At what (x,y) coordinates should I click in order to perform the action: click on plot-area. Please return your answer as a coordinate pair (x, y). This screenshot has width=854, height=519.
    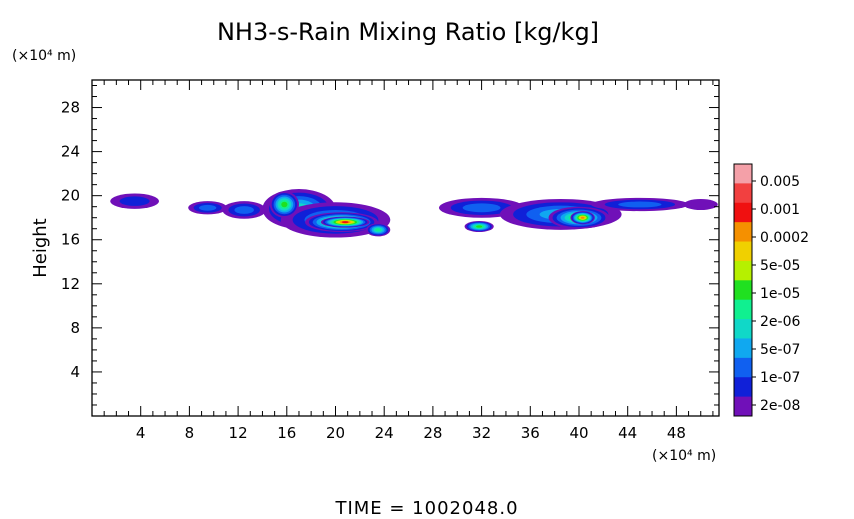
    Looking at the image, I should click on (414, 213).